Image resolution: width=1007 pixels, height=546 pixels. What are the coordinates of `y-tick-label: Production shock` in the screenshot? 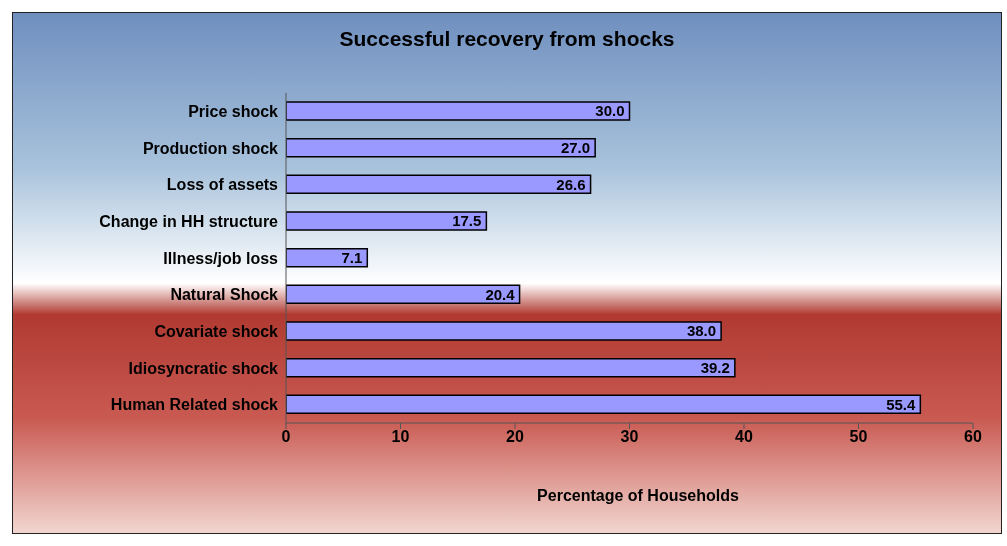 It's located at (210, 148).